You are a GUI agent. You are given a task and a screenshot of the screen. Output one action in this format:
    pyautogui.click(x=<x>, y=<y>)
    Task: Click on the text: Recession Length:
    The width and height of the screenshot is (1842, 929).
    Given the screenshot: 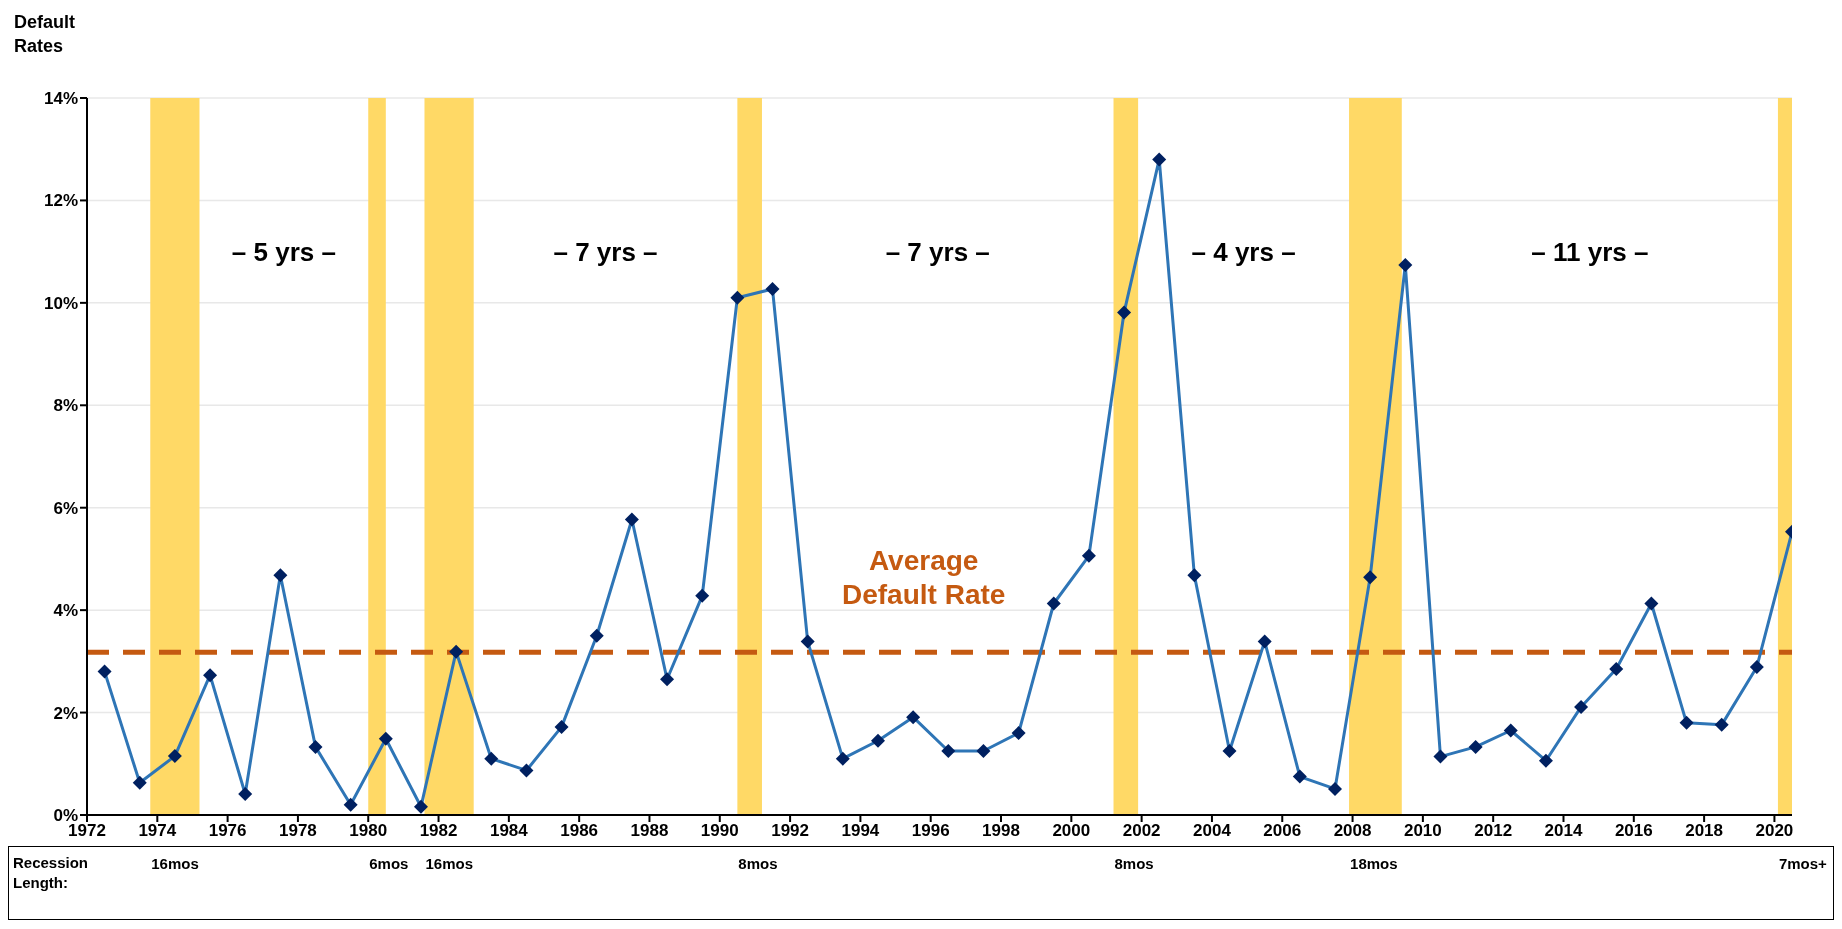 What is the action you would take?
    pyautogui.click(x=51, y=873)
    